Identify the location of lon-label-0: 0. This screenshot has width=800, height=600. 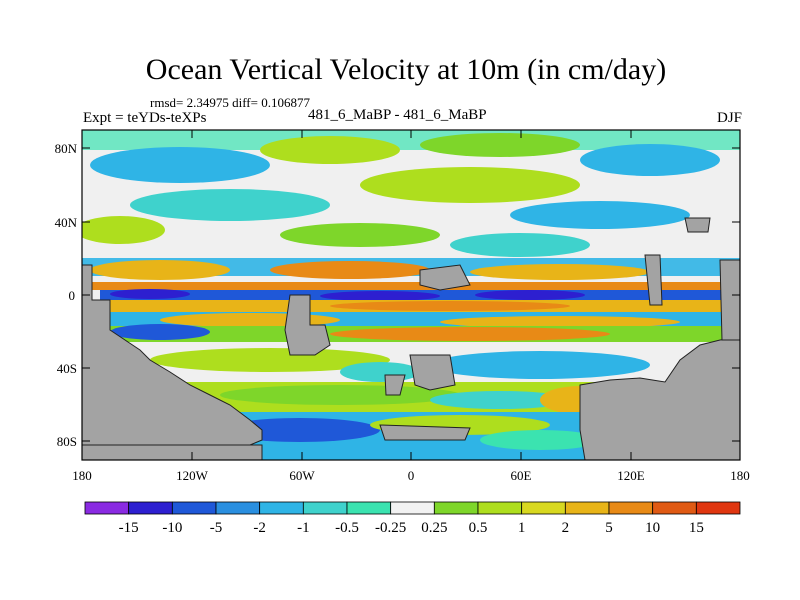
(411, 475).